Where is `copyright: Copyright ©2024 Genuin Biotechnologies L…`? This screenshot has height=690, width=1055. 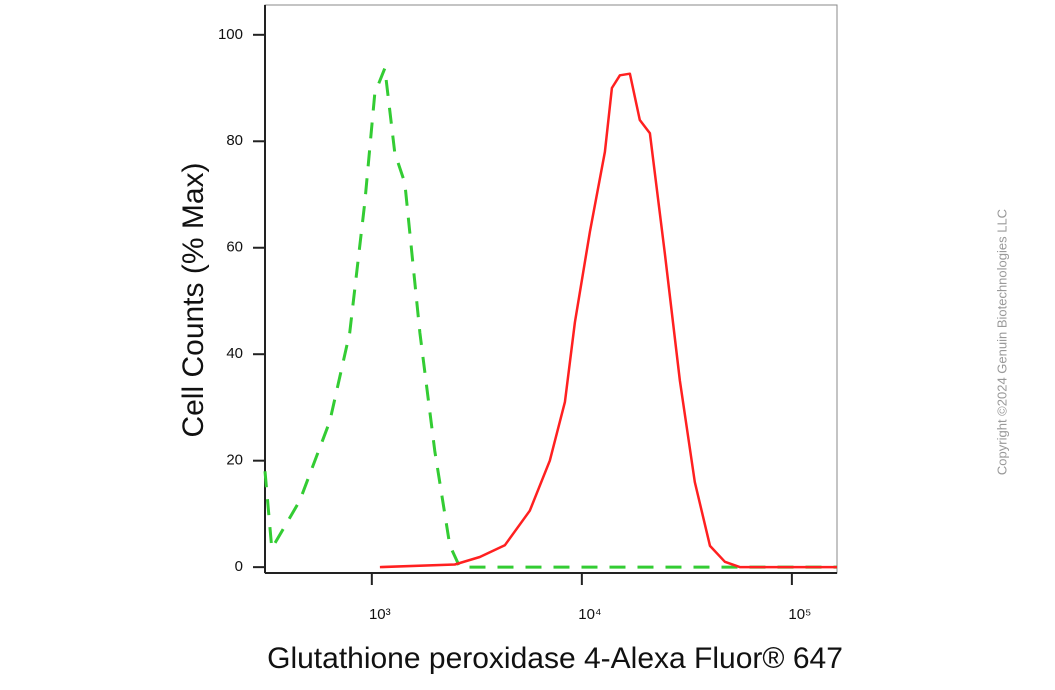
copyright: Copyright ©2024 Genuin Biotechnologies L… is located at coordinates (1001, 342).